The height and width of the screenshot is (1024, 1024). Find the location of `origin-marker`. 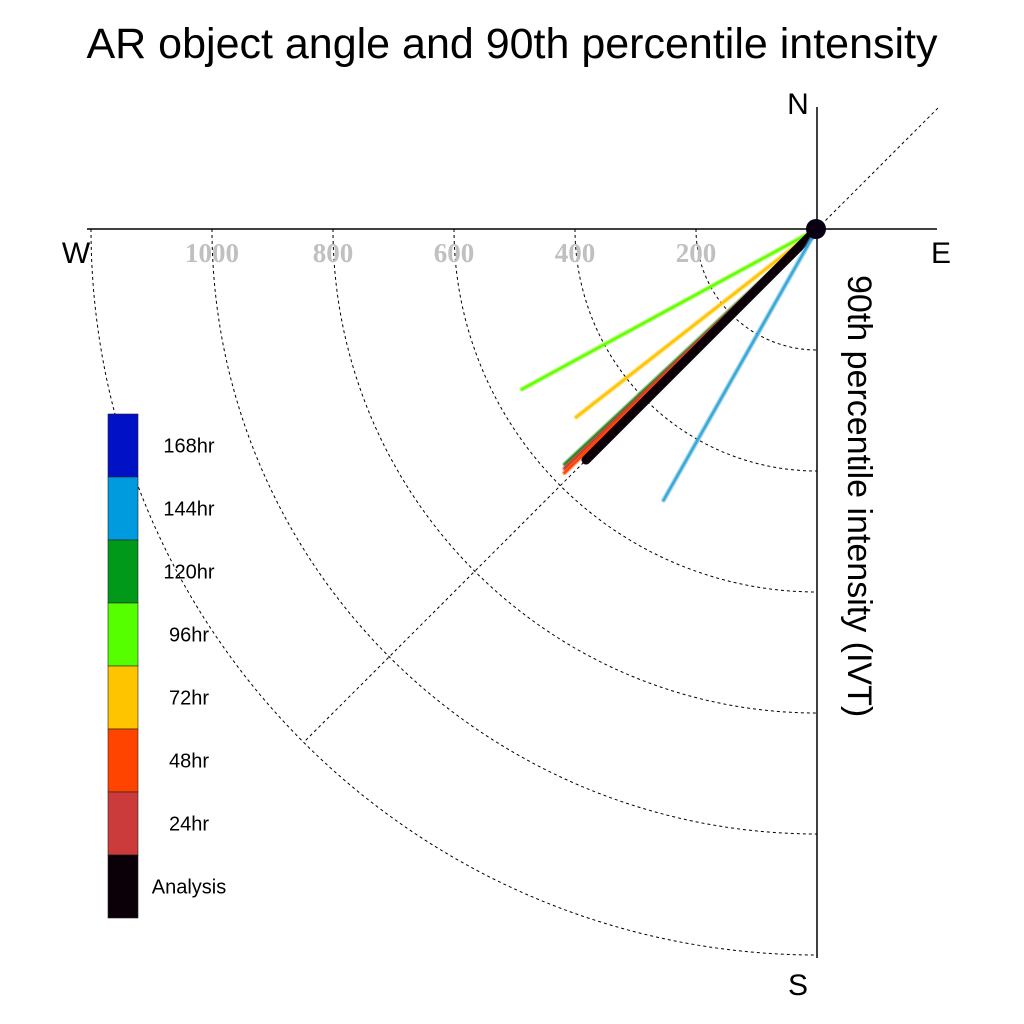

origin-marker is located at coordinates (816, 229).